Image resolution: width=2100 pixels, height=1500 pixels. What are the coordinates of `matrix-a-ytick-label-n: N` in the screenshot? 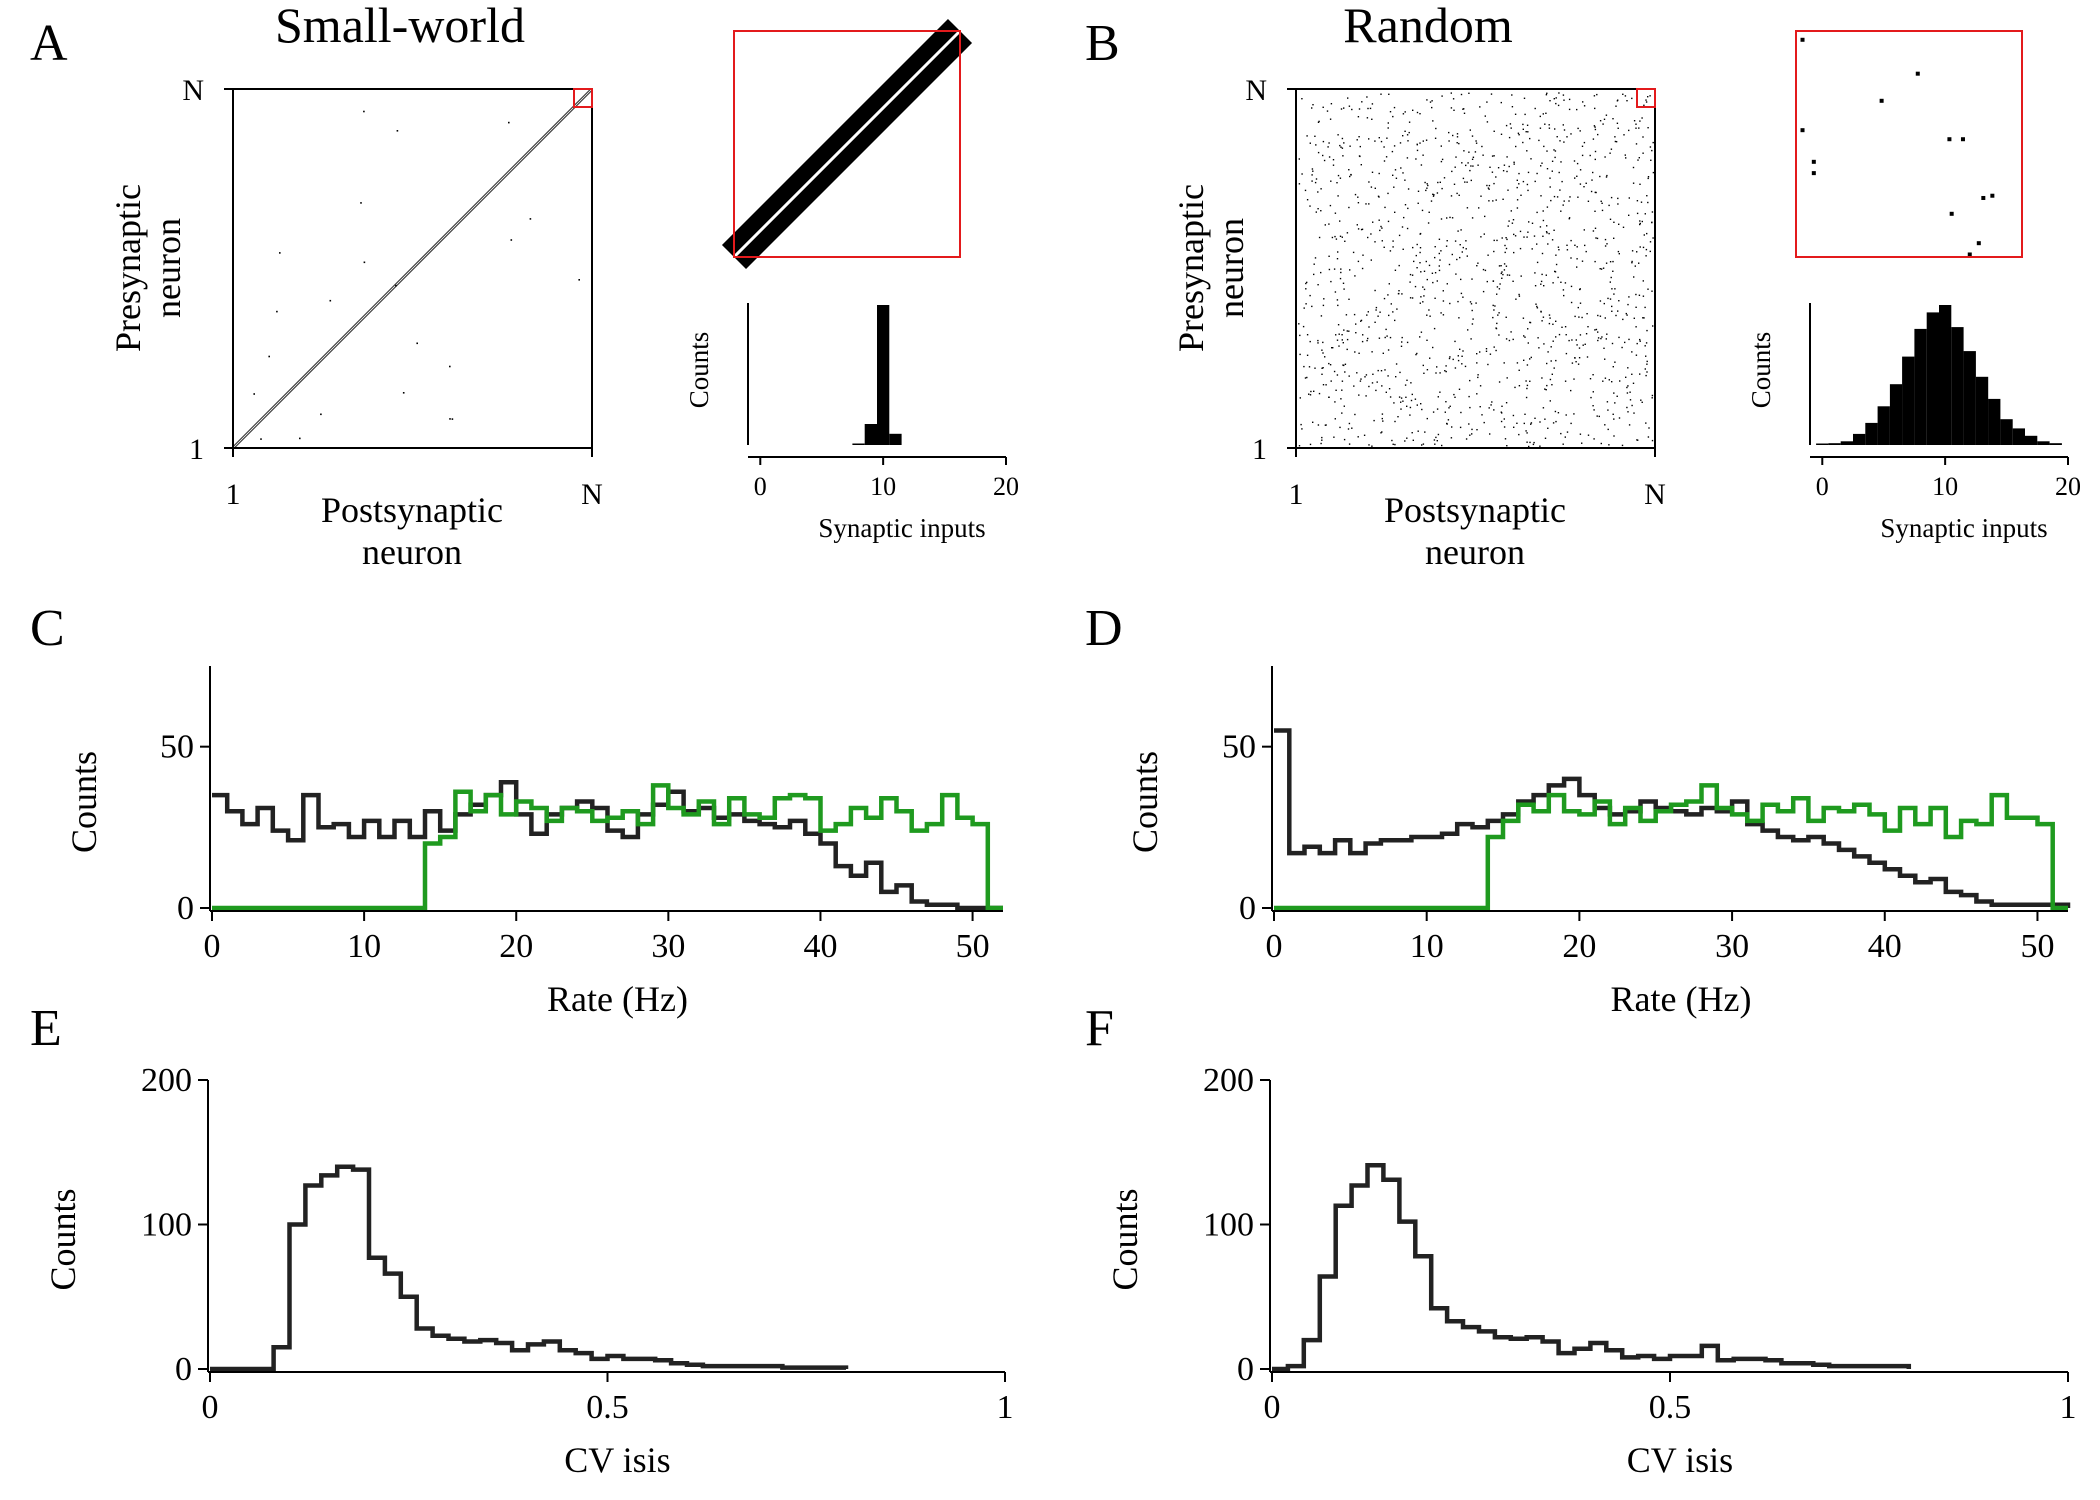 It's located at (193, 90).